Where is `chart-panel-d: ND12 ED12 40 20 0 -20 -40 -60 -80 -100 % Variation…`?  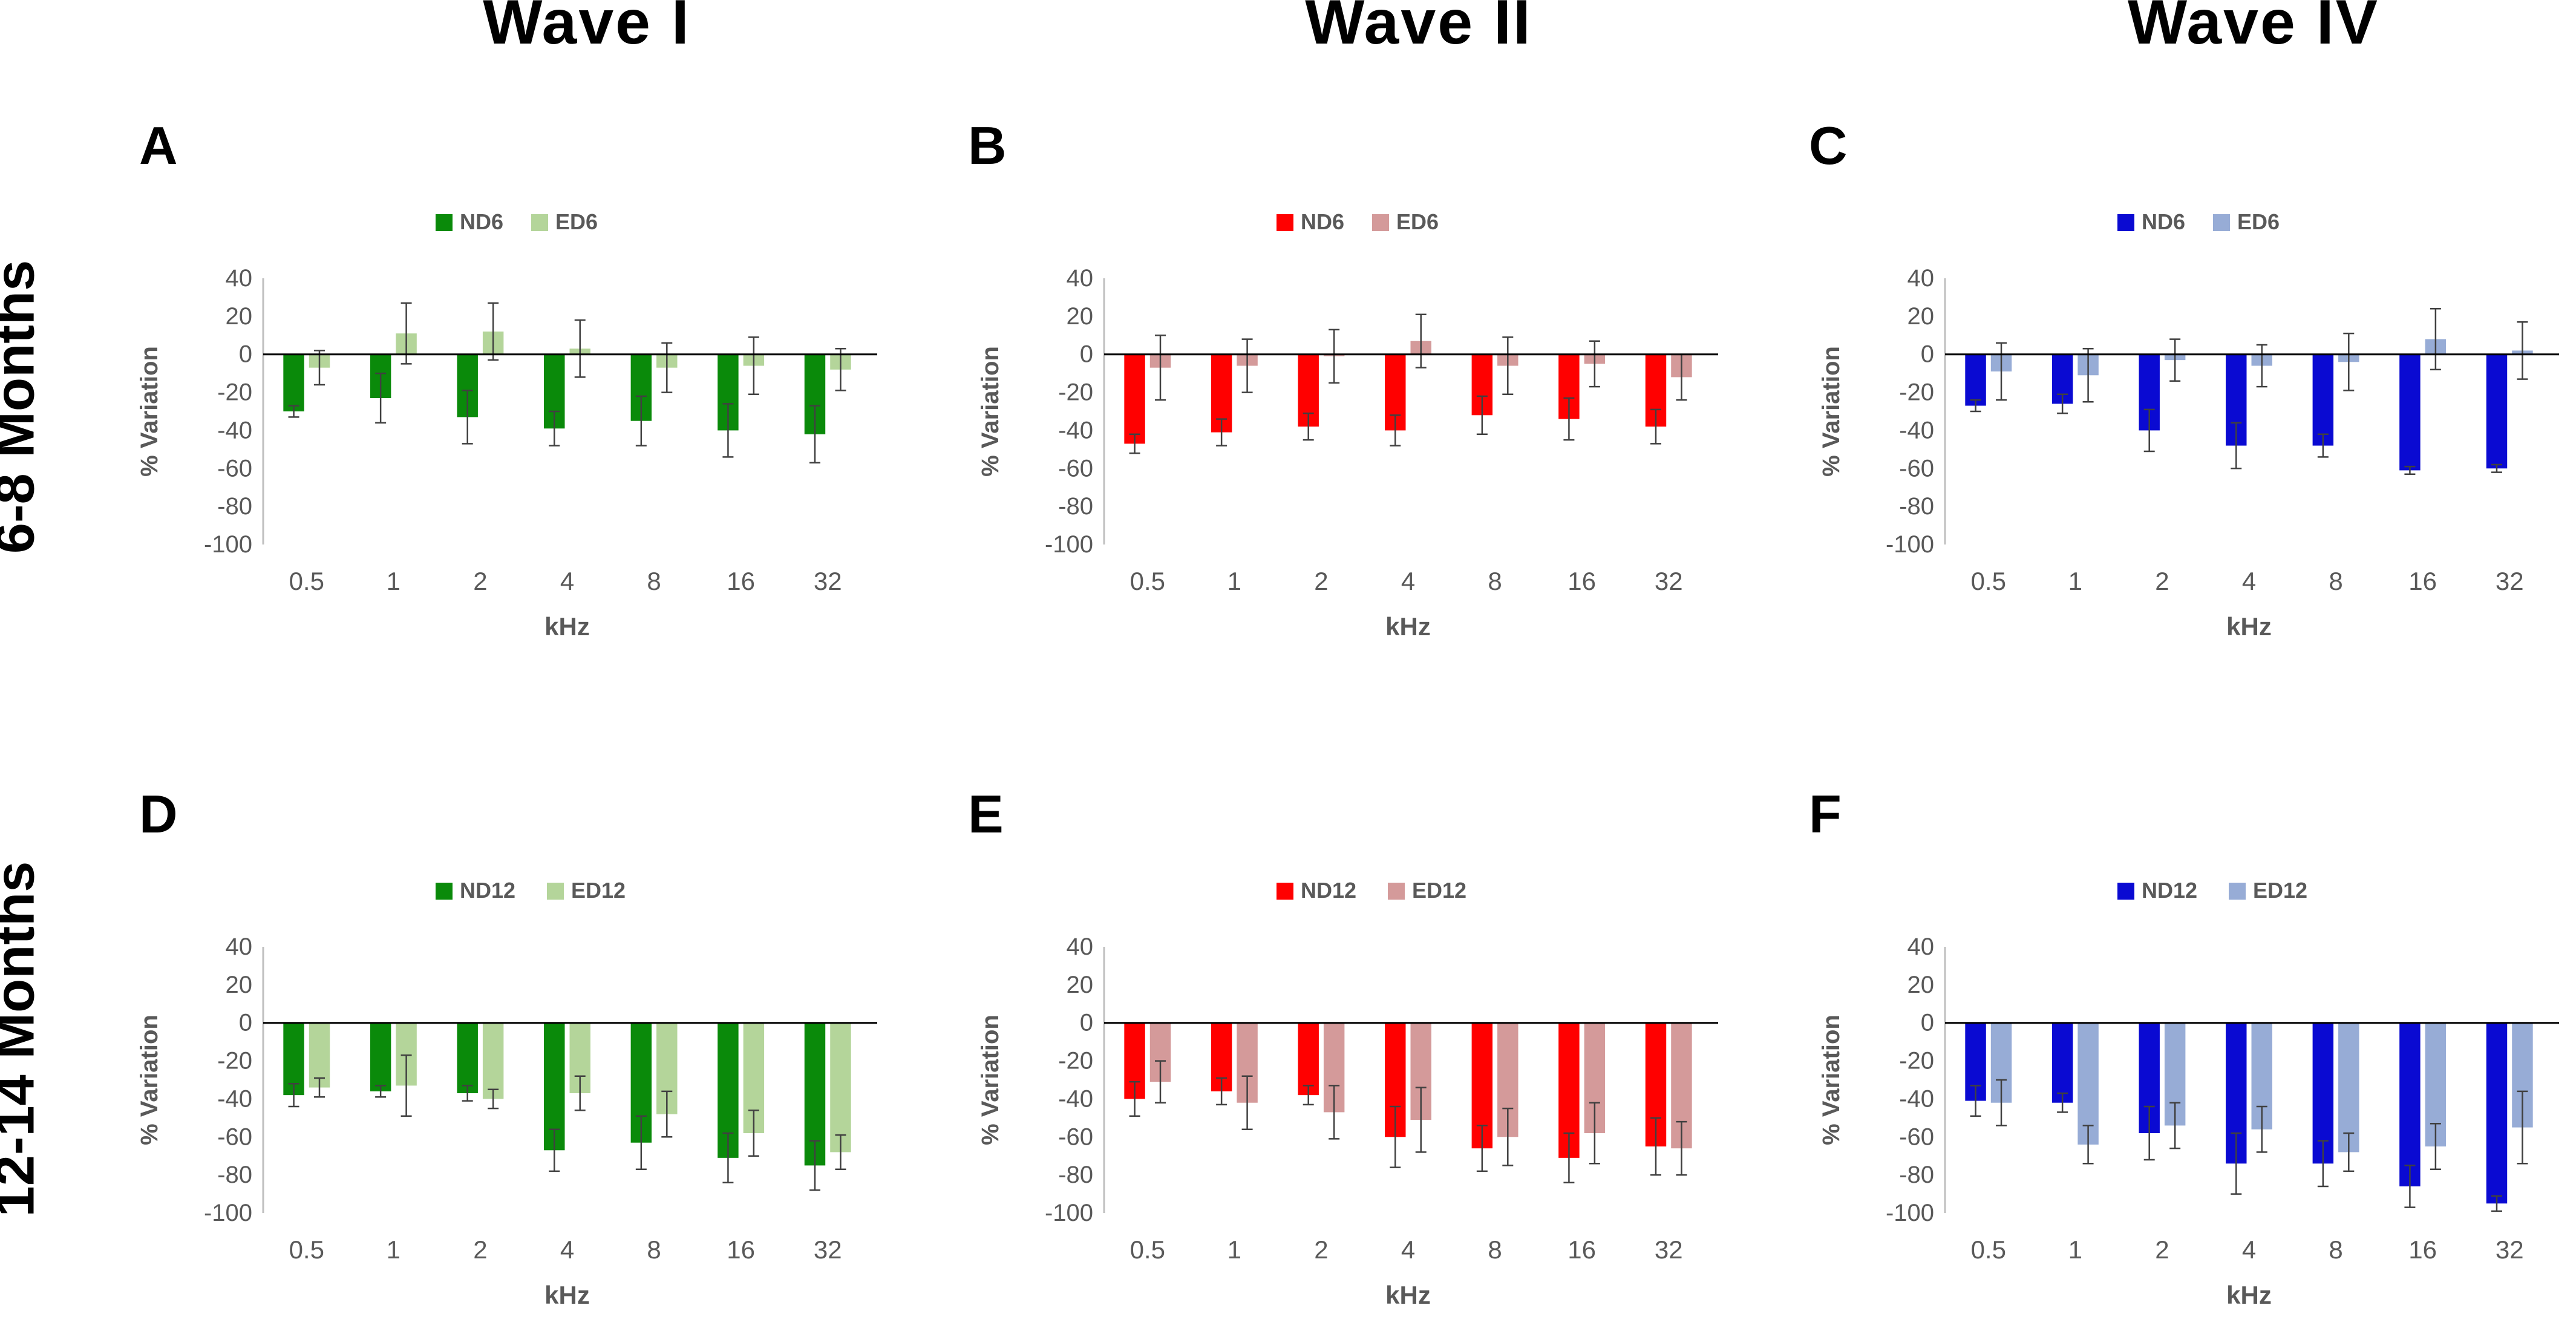 chart-panel-d: ND12 ED12 40 20 0 -20 -40 -60 -80 -100 % Variation… is located at coordinates (506, 1093).